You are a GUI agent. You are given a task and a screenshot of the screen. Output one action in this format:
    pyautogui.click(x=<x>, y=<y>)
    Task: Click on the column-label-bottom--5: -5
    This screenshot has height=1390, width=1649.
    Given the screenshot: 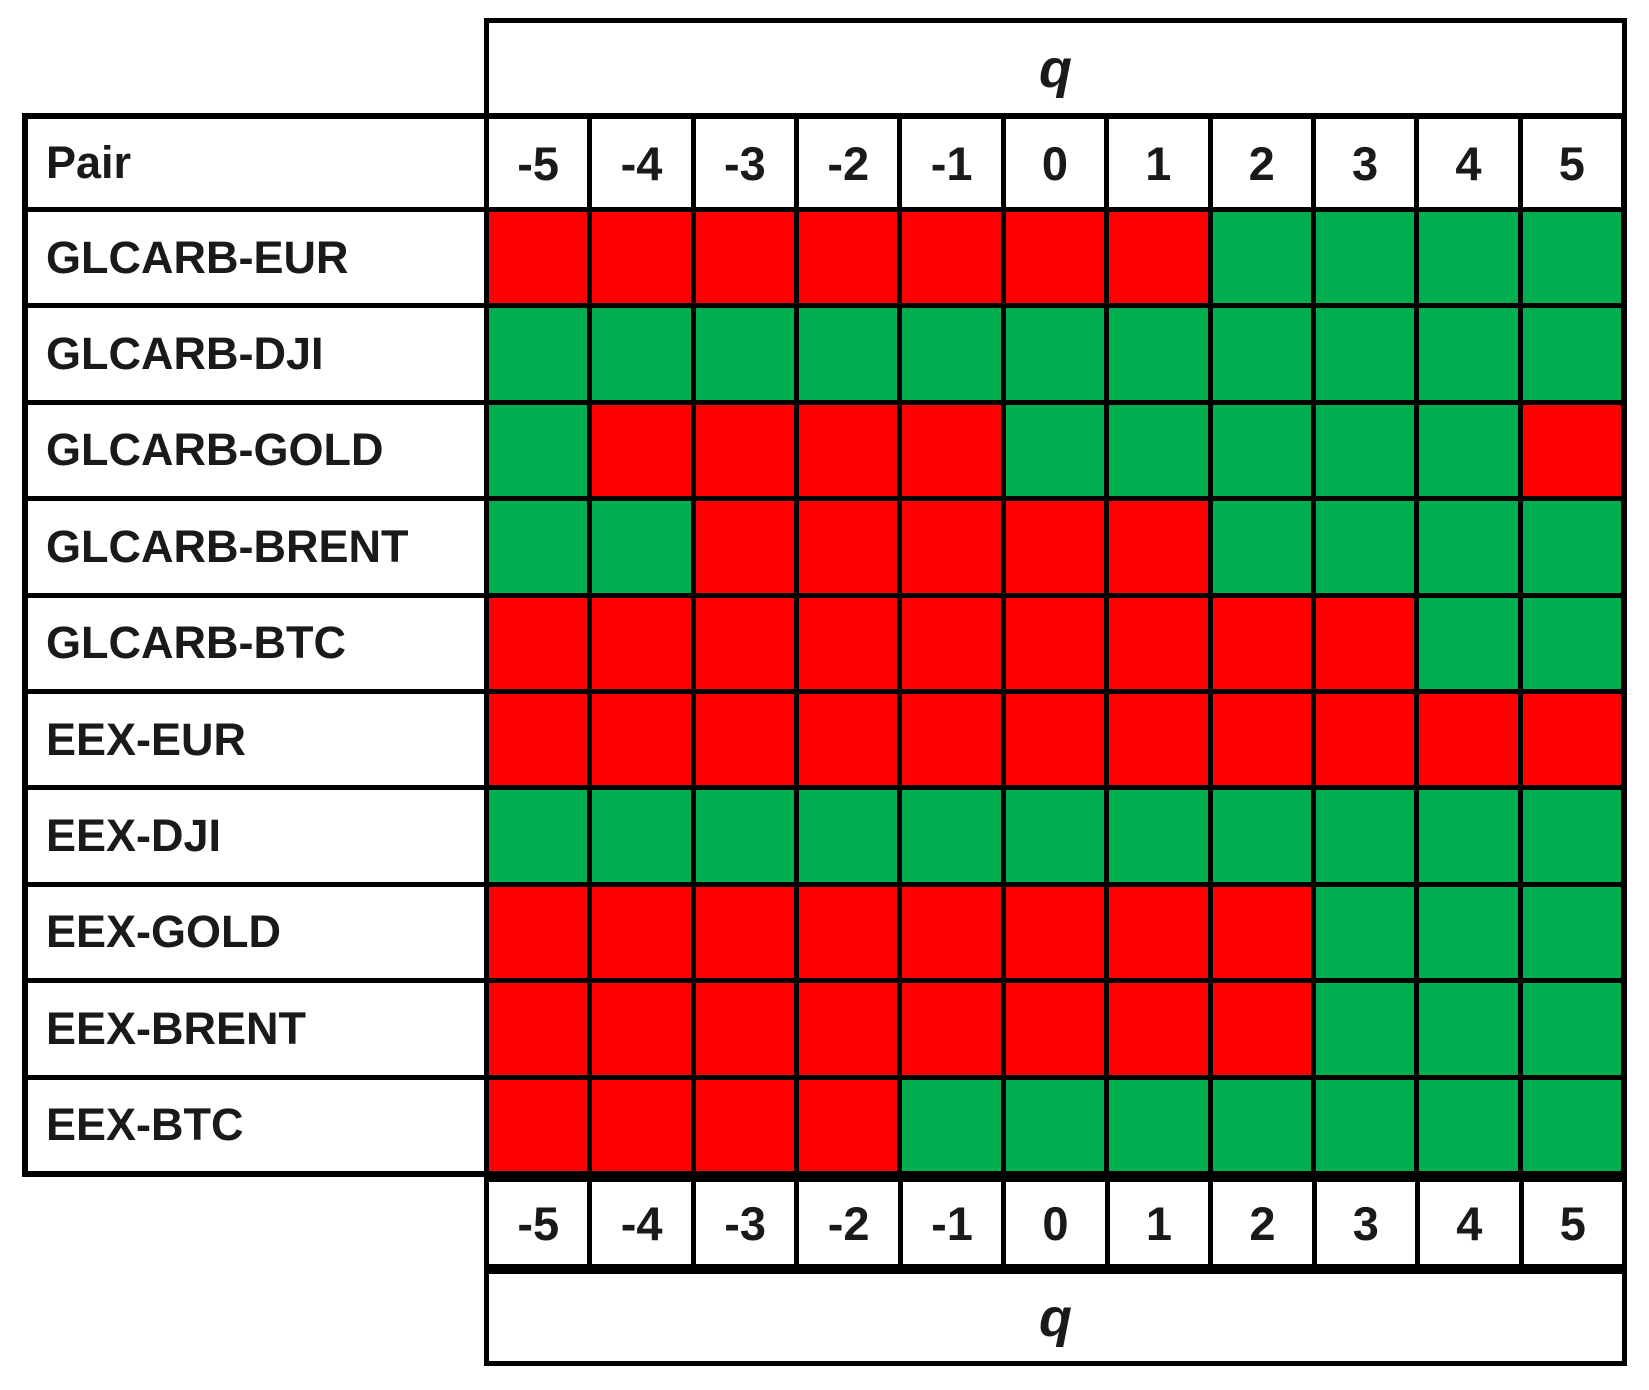 What is the action you would take?
    pyautogui.click(x=538, y=1223)
    